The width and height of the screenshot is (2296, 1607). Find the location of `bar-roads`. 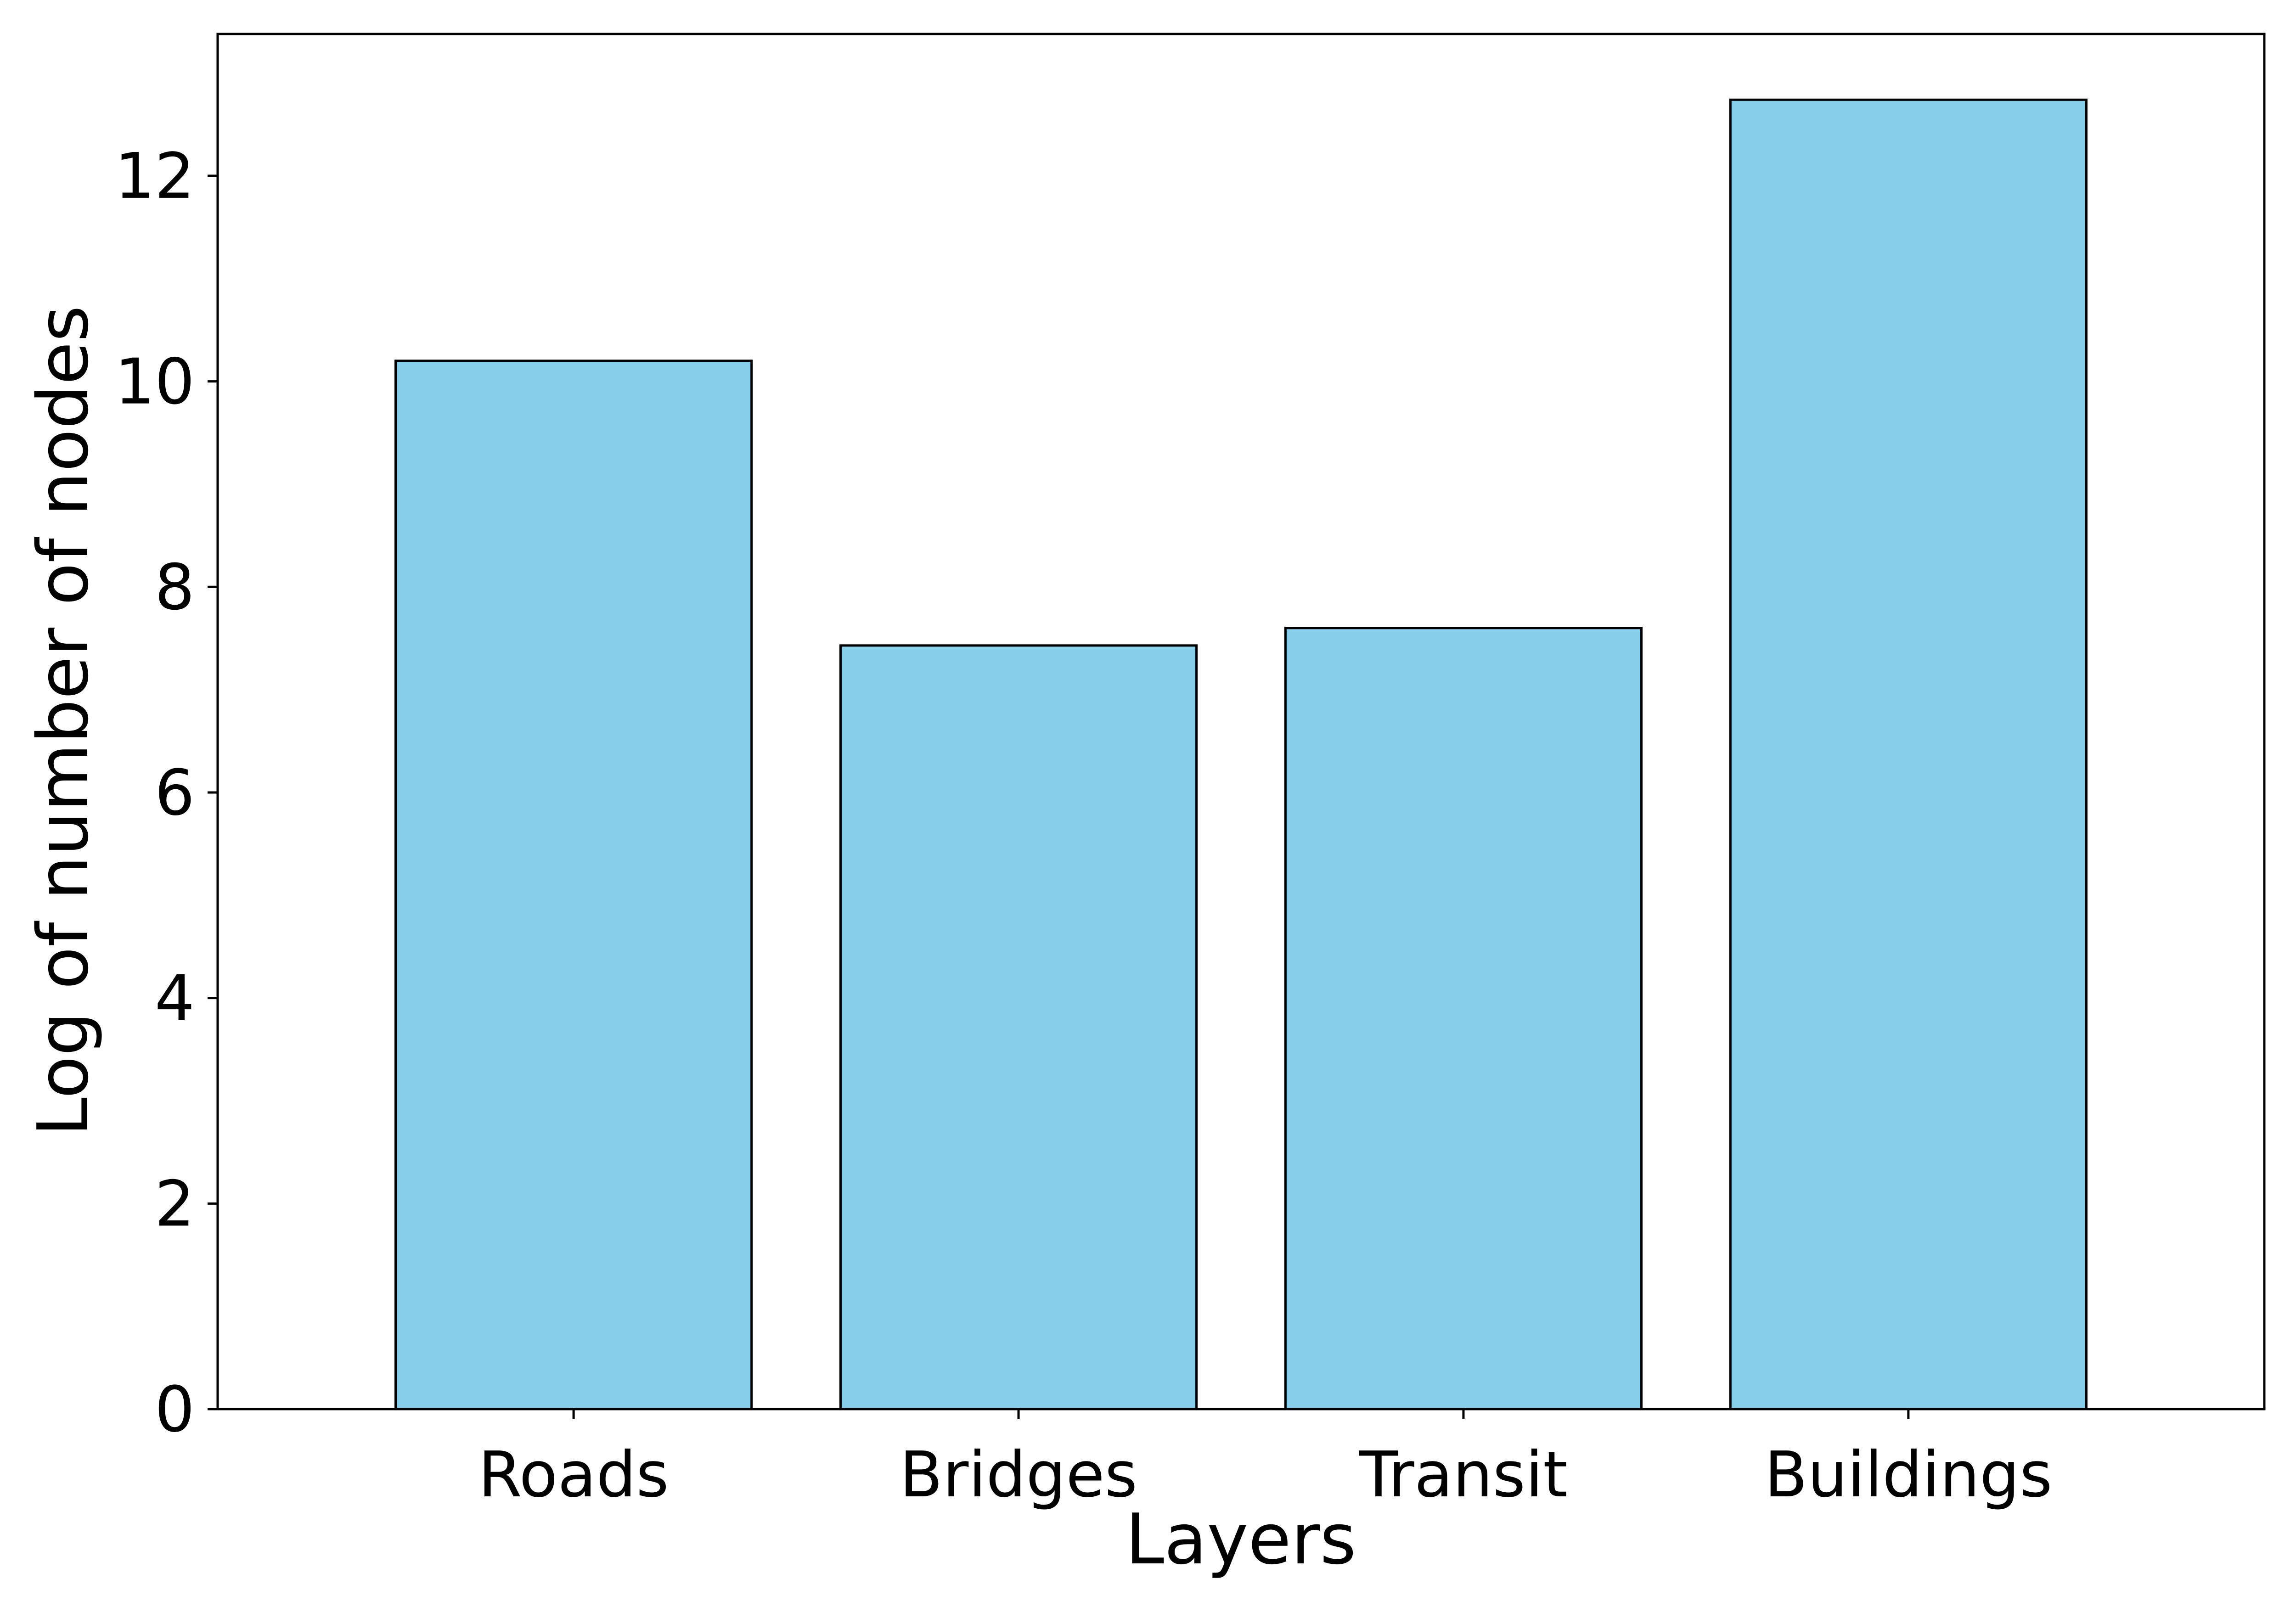

bar-roads is located at coordinates (573, 885).